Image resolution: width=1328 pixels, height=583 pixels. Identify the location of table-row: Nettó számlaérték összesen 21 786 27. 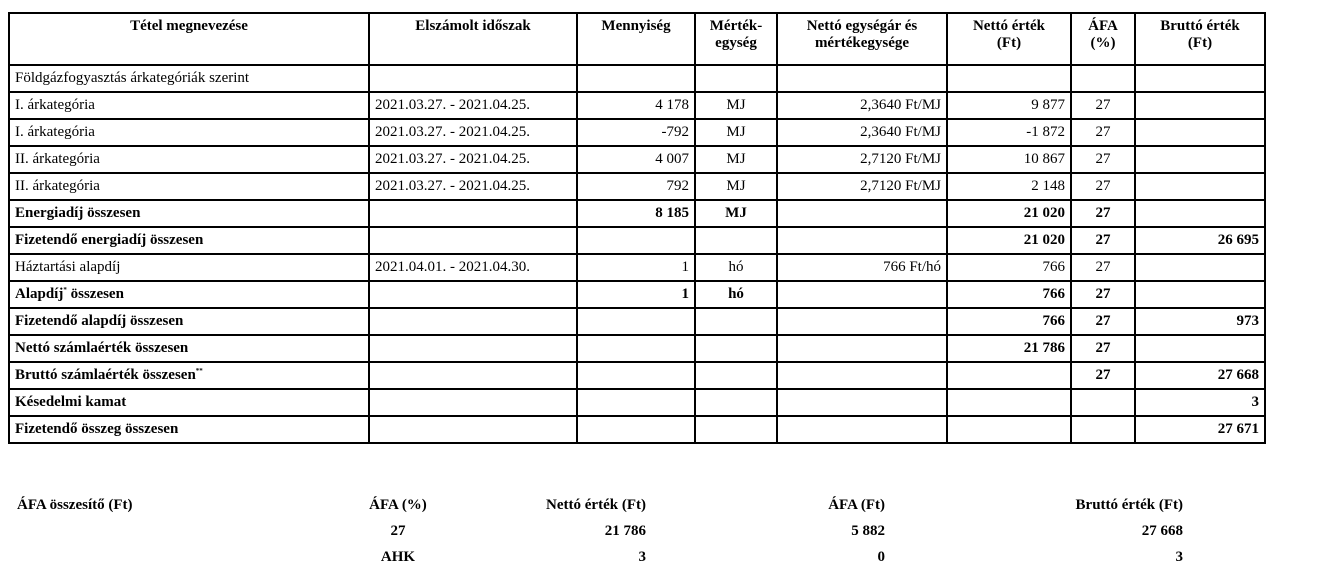
(637, 348).